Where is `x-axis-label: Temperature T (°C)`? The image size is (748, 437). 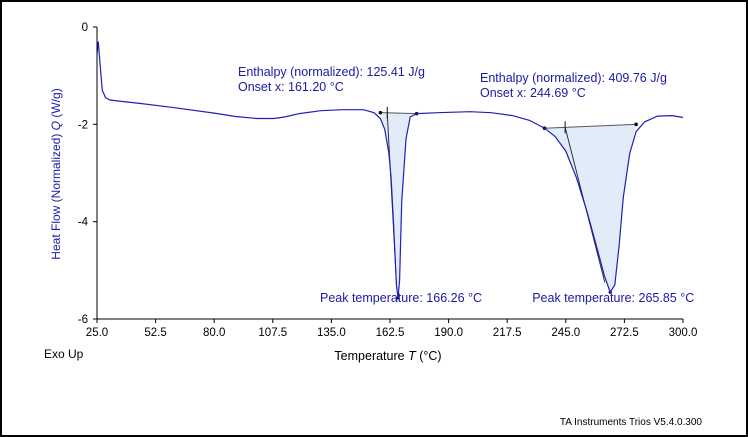
x-axis-label: Temperature T (°C) is located at coordinates (387, 356).